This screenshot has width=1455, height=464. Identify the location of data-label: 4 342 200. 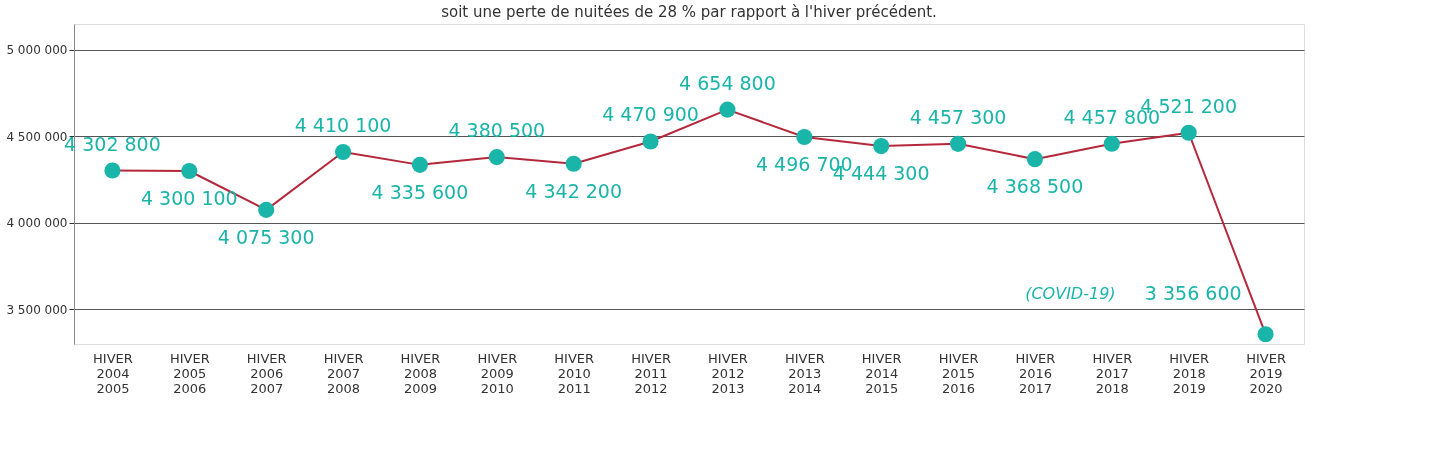
(574, 190).